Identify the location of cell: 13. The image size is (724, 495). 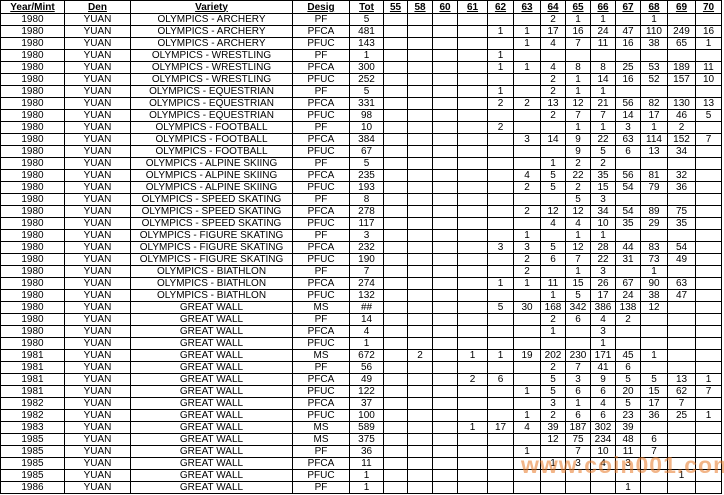
(553, 103).